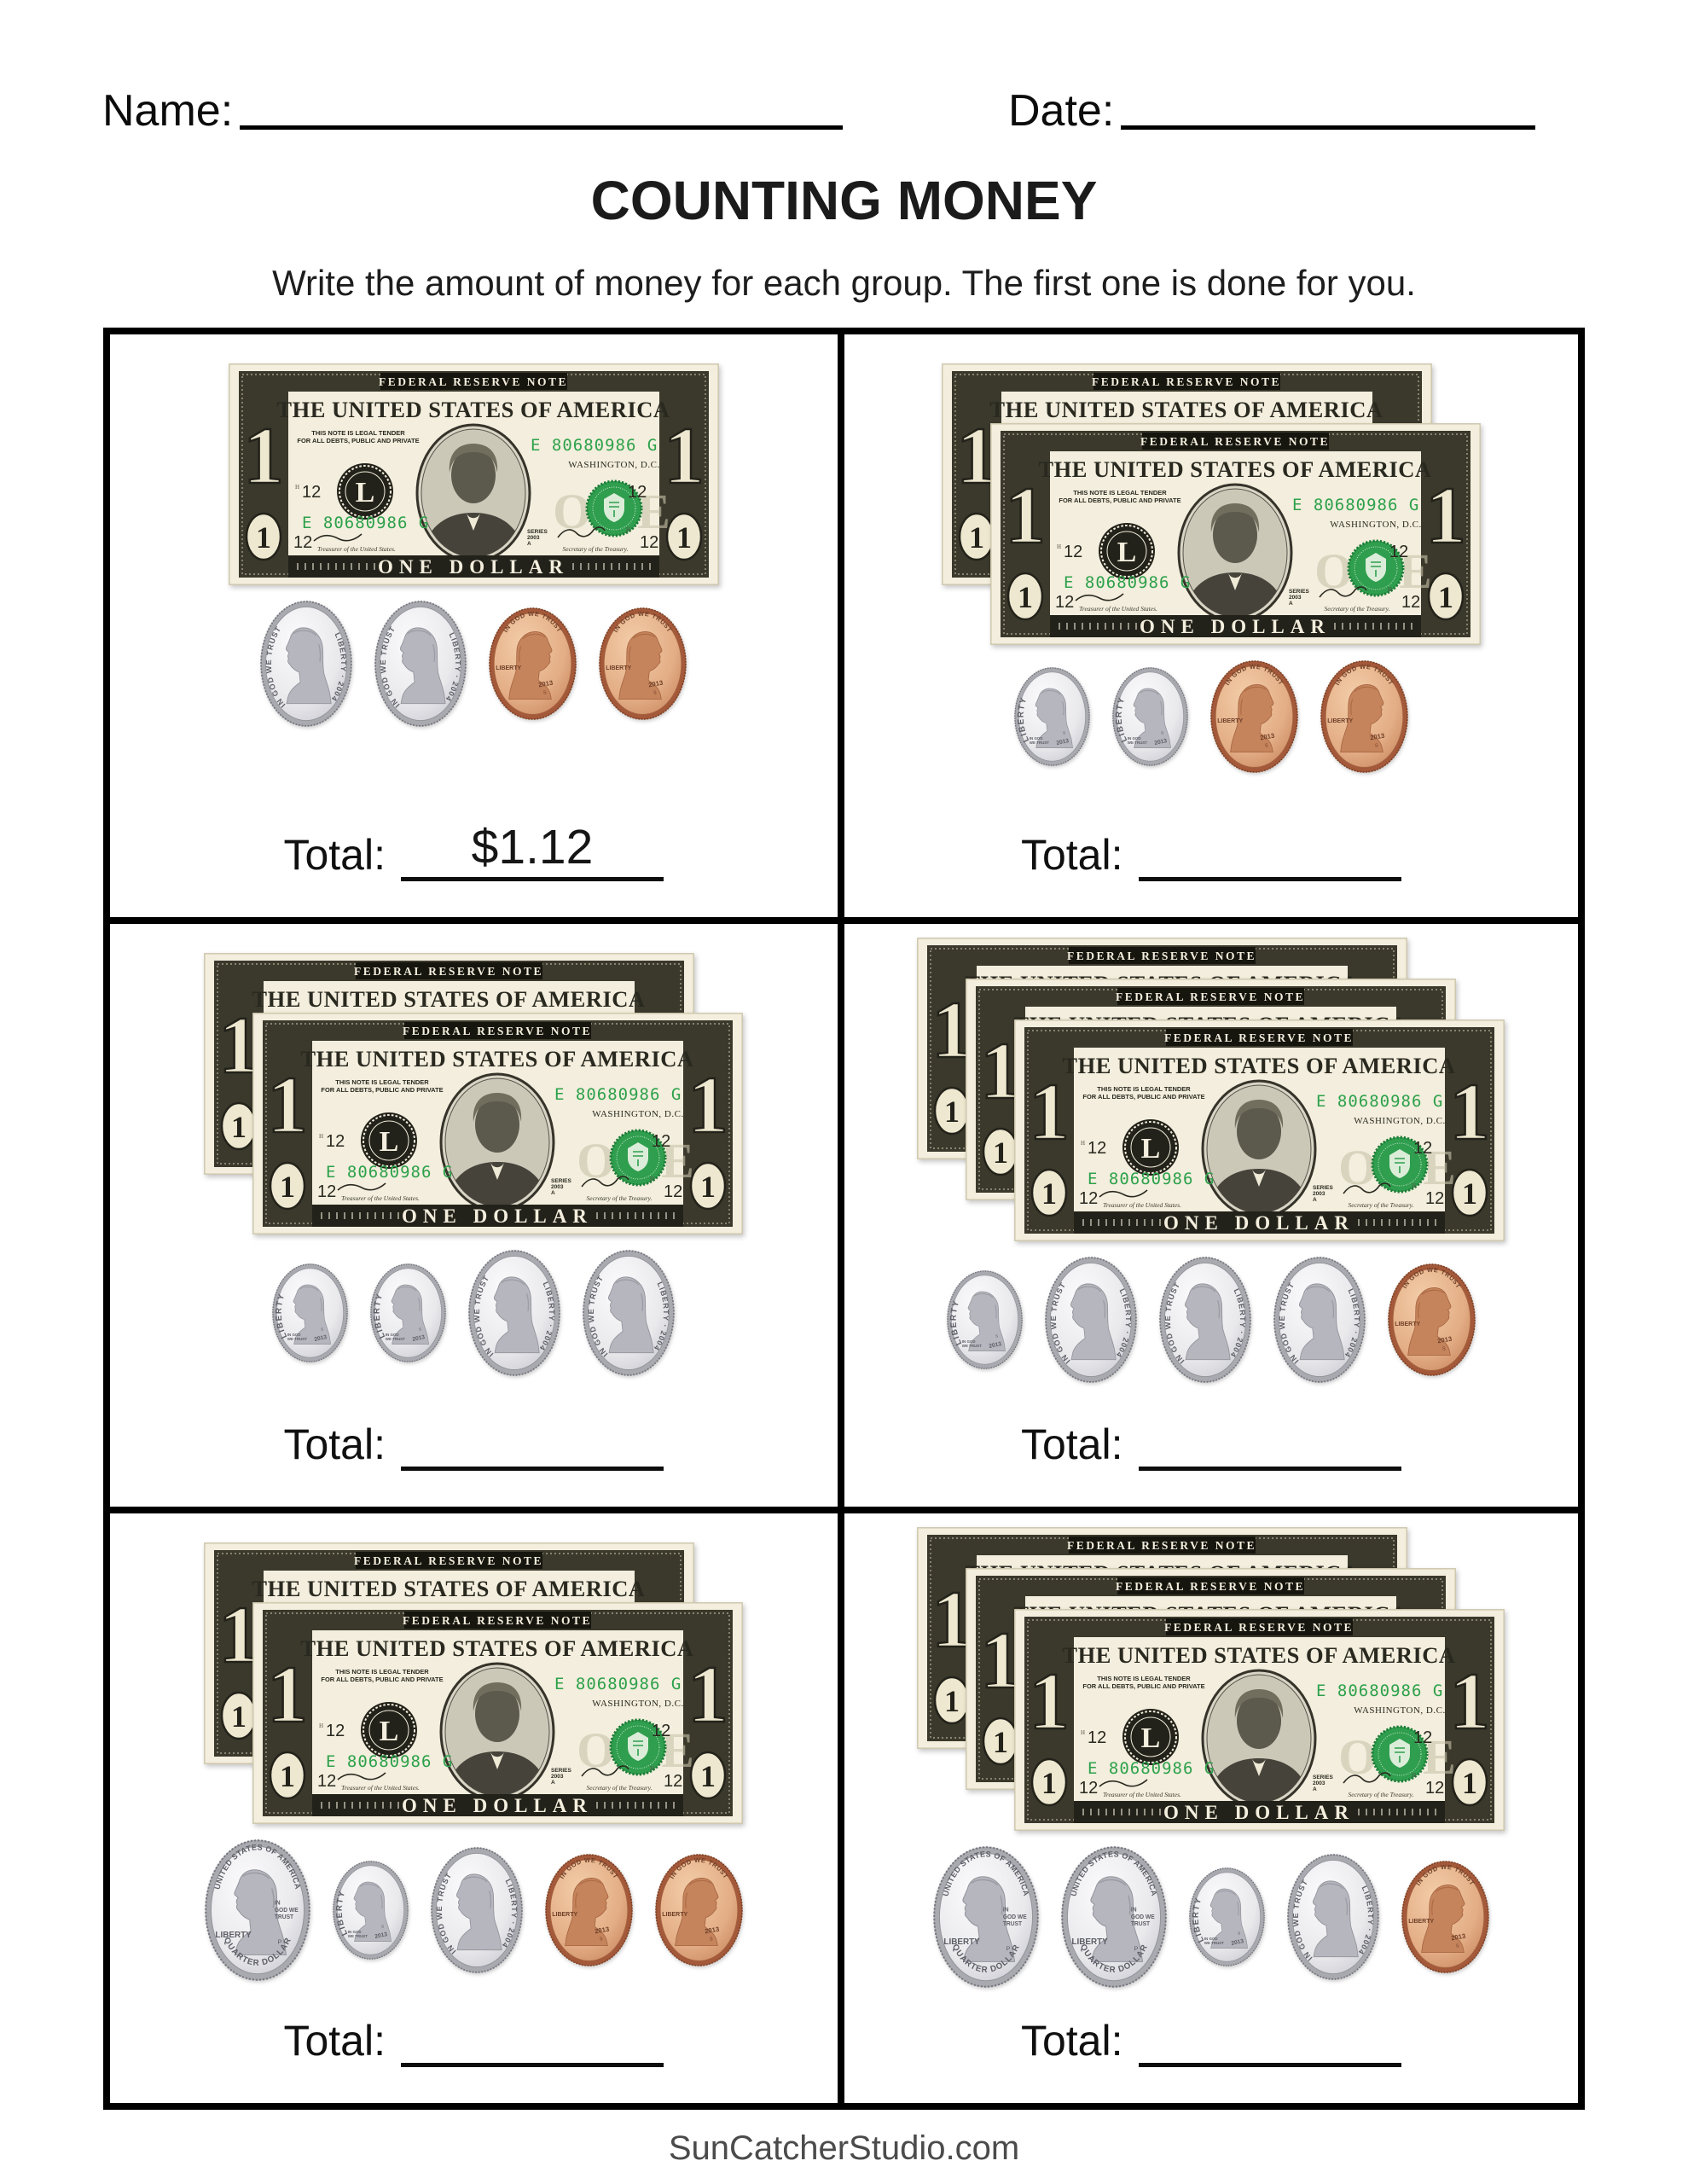 This screenshot has height=2184, width=1688. What do you see at coordinates (844, 201) in the screenshot?
I see `page-title: COUNTING MONEY` at bounding box center [844, 201].